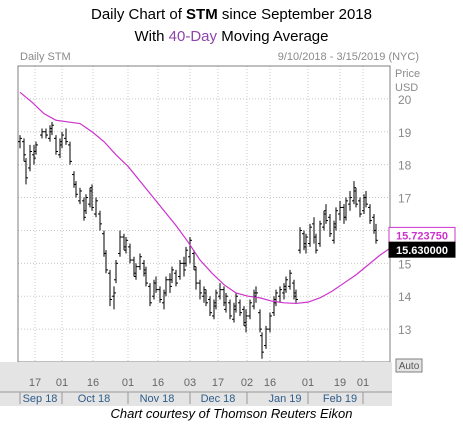 The image size is (463, 426). Describe the element at coordinates (405, 330) in the screenshot. I see `y-tick-label: 13` at that location.